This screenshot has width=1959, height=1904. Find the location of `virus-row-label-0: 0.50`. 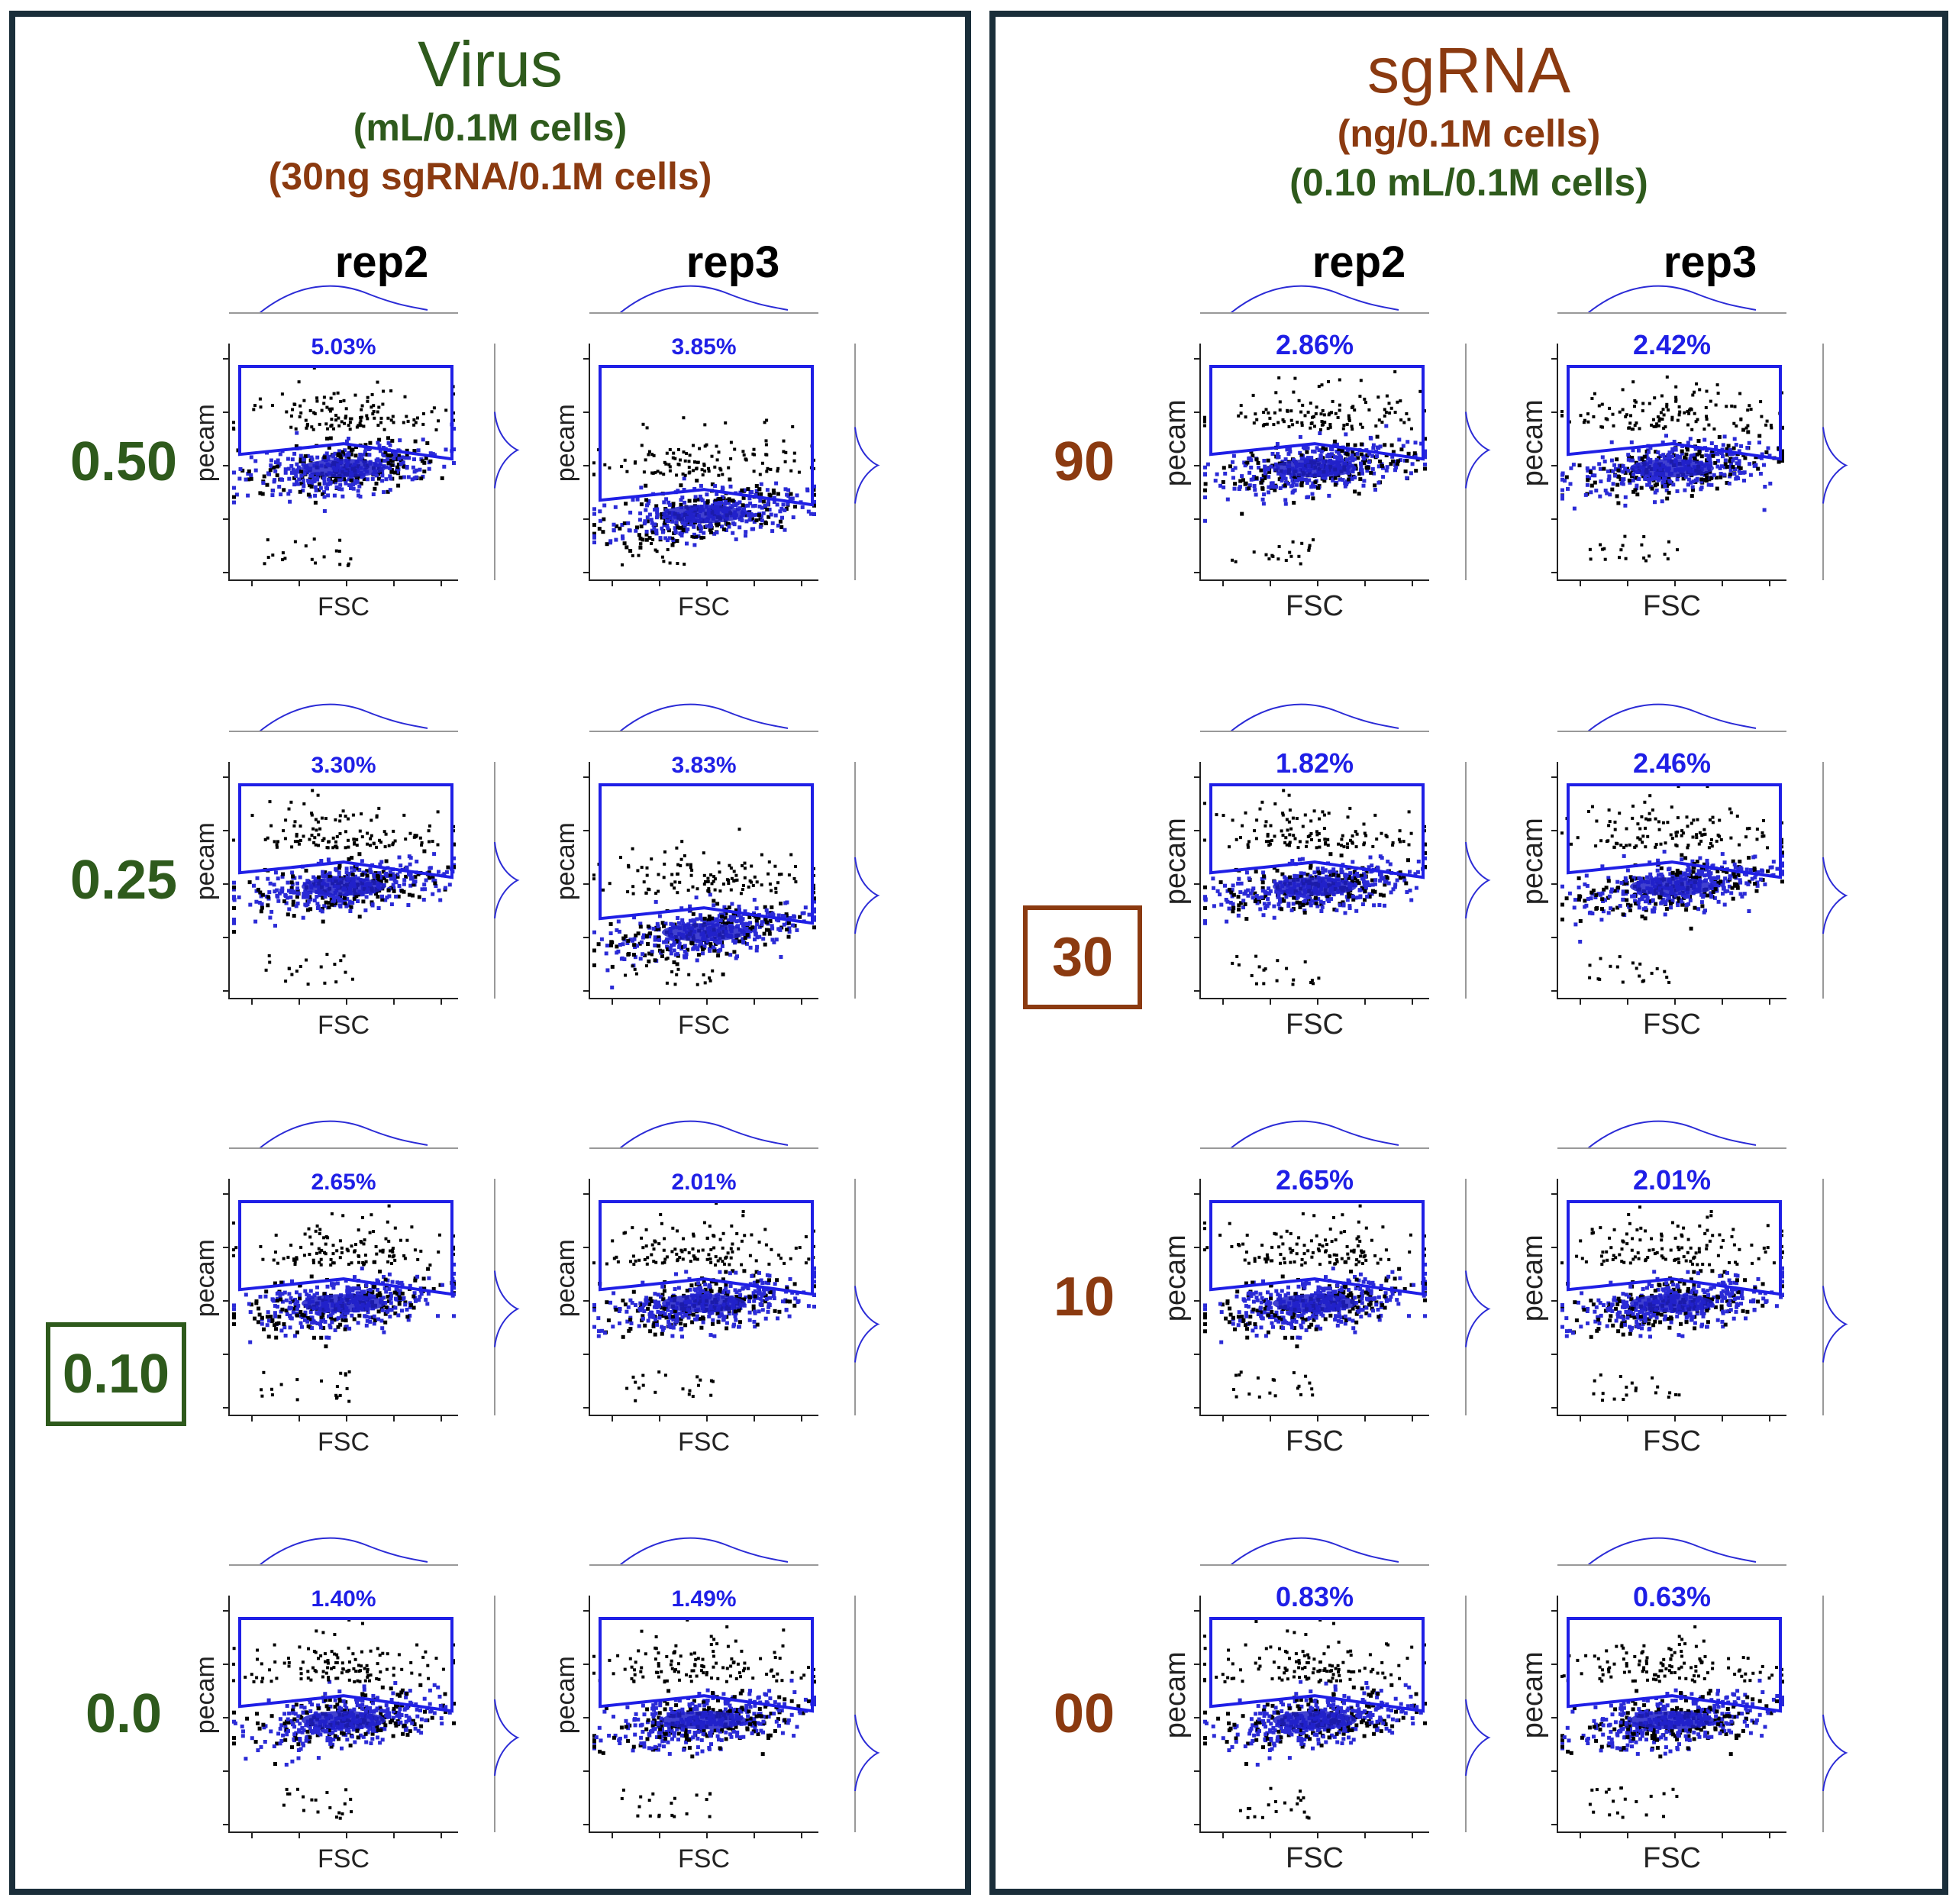

virus-row-label-0: 0.50 is located at coordinates (123, 461).